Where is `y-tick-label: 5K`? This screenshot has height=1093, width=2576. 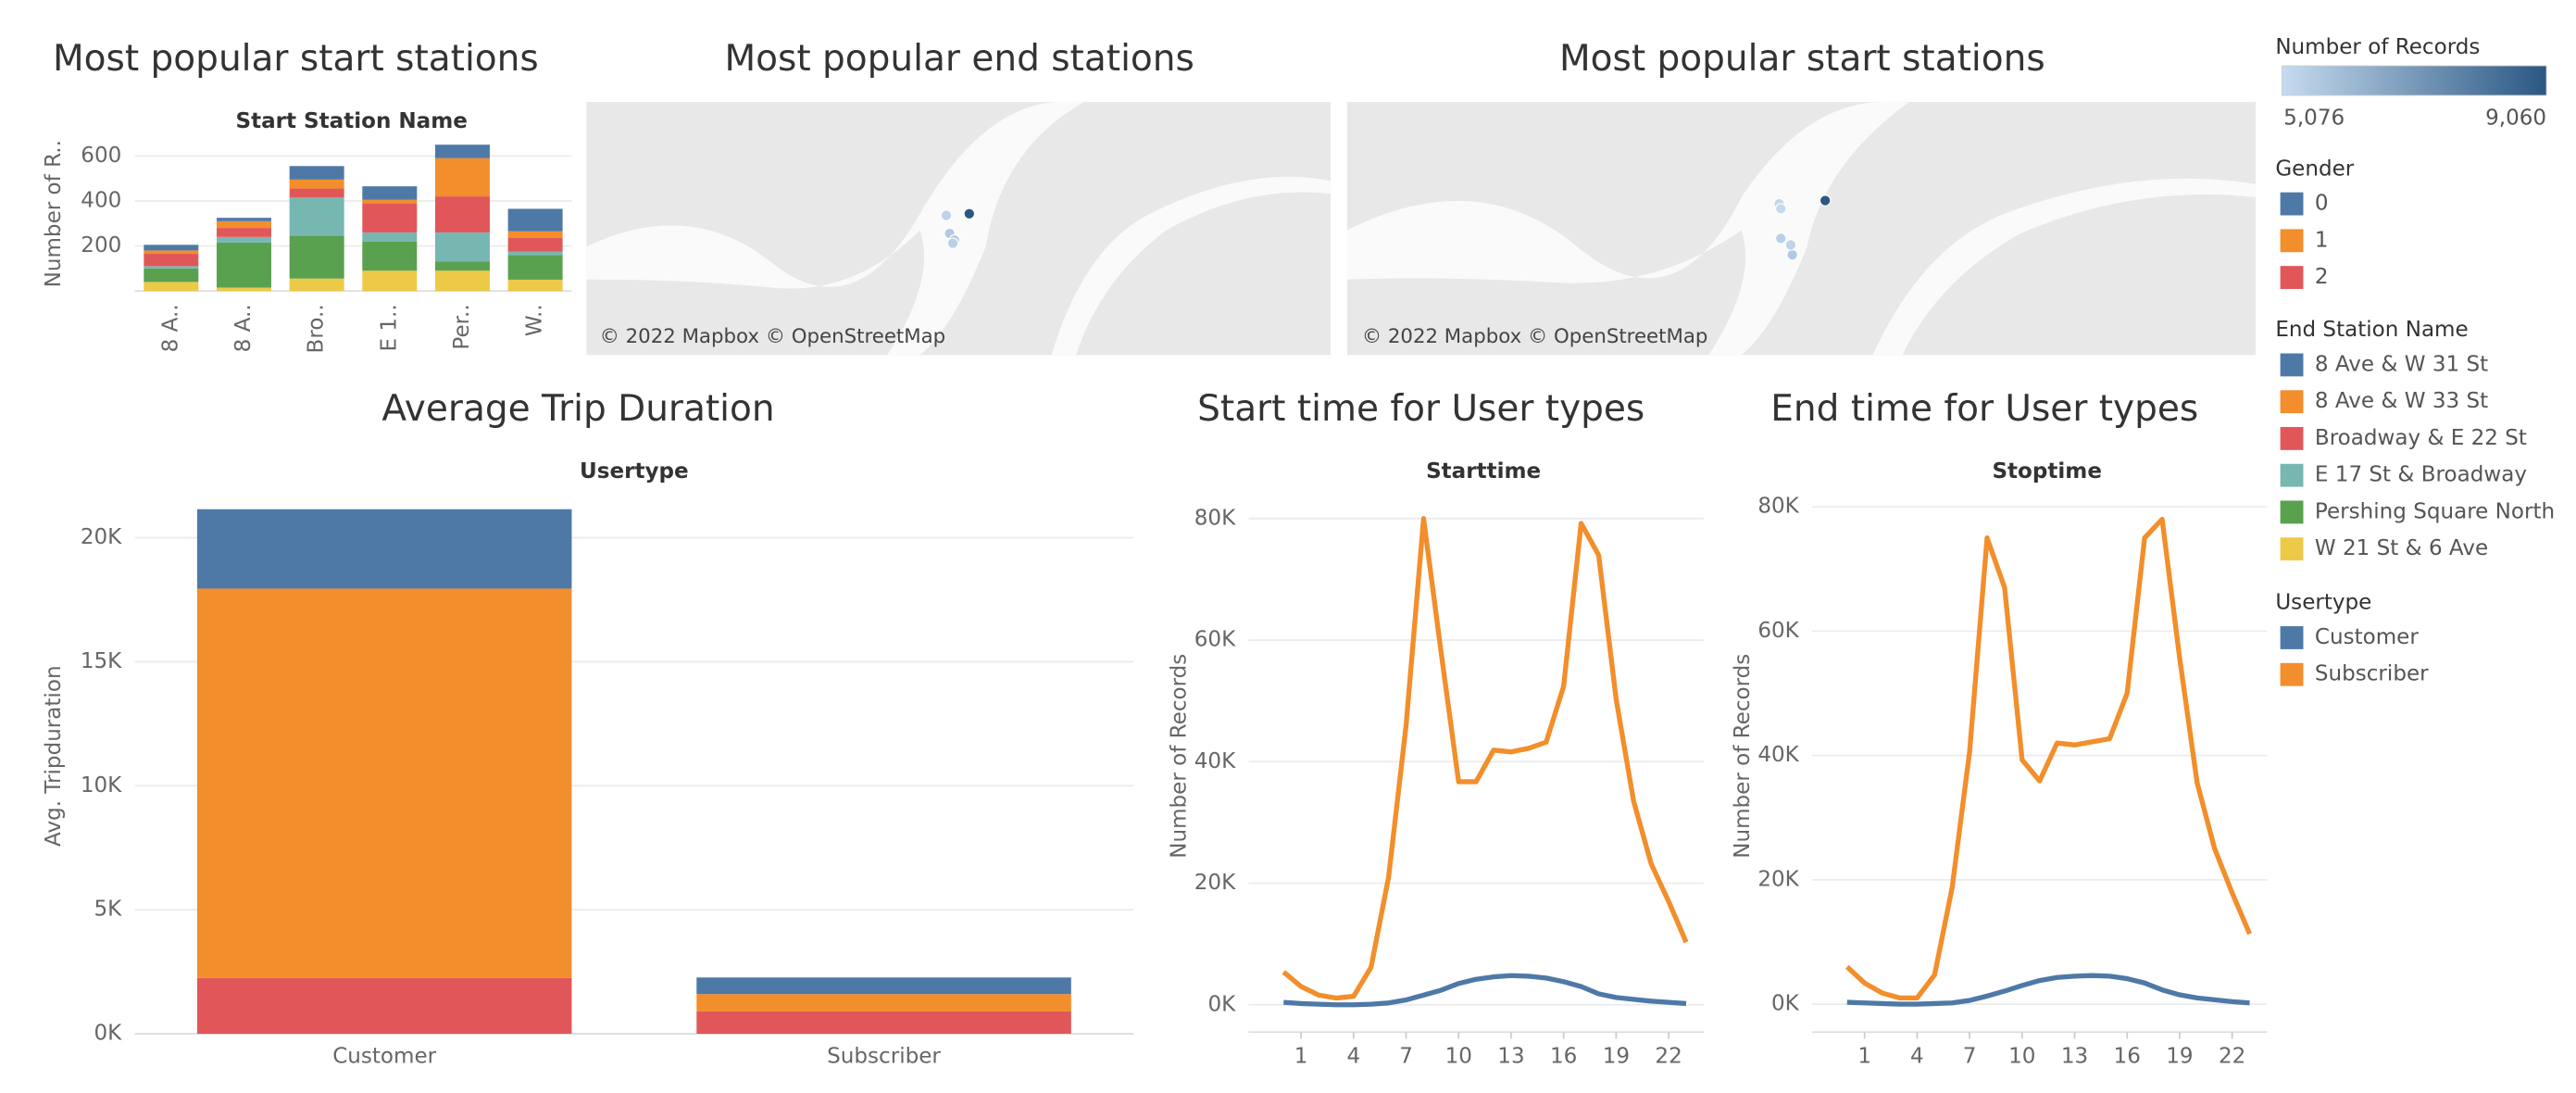
y-tick-label: 5K is located at coordinates (108, 910).